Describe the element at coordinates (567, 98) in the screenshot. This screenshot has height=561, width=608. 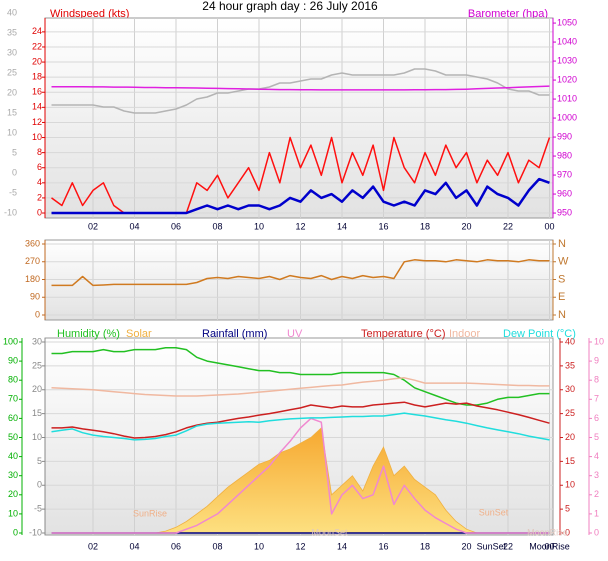
I see `y2-tick-label: 1010` at that location.